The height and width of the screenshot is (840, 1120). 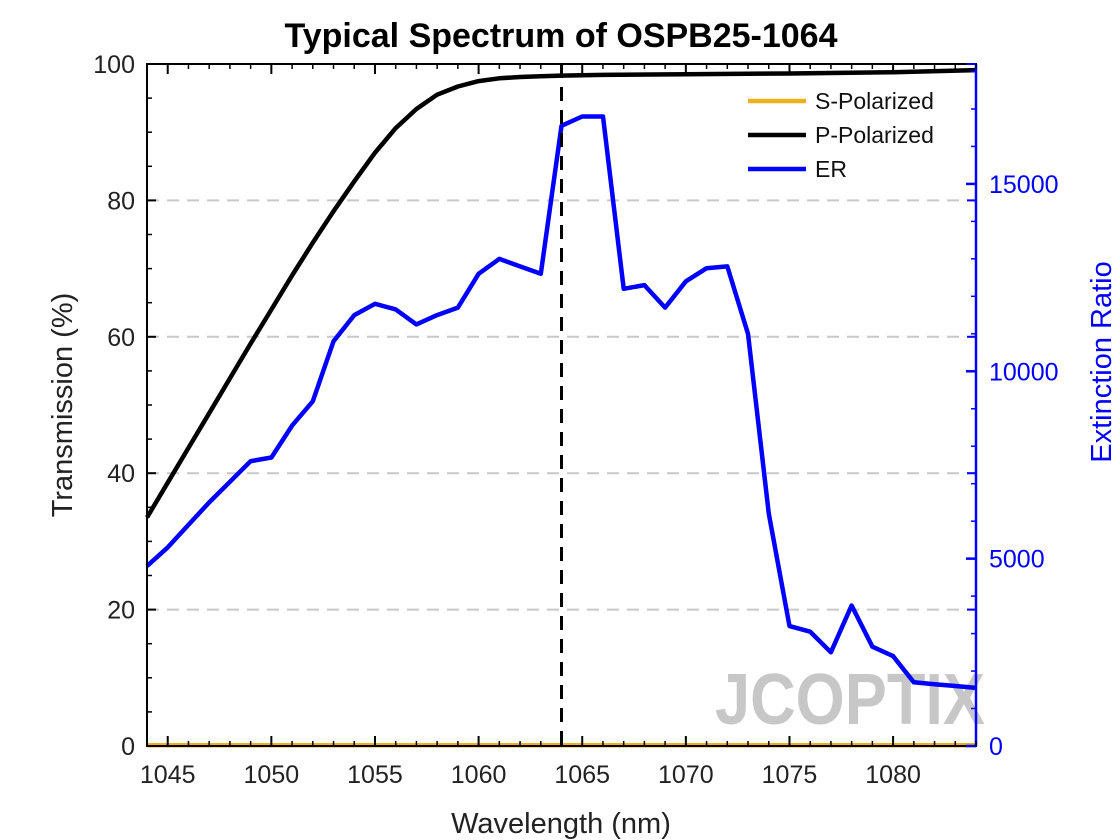 What do you see at coordinates (168, 775) in the screenshot?
I see `x-tick-label: 1045` at bounding box center [168, 775].